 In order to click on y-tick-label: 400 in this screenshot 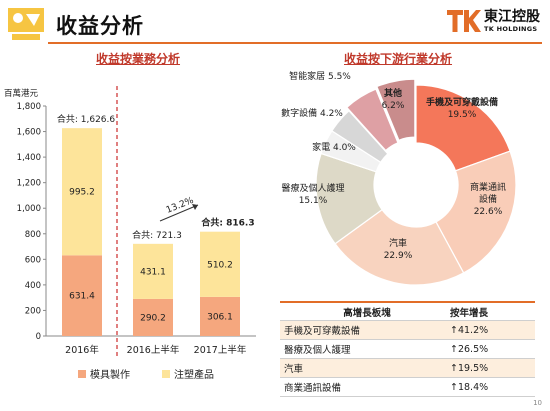, I will do `click(33, 286)`.